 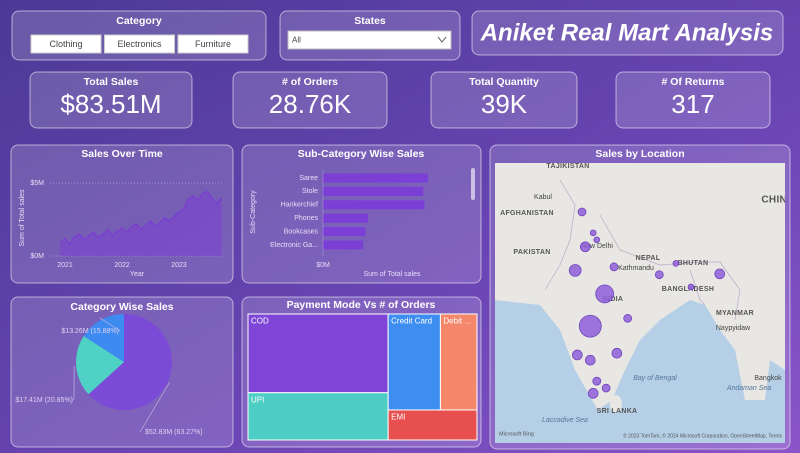 I want to click on kpi-label: # Of Returns, so click(x=692, y=82).